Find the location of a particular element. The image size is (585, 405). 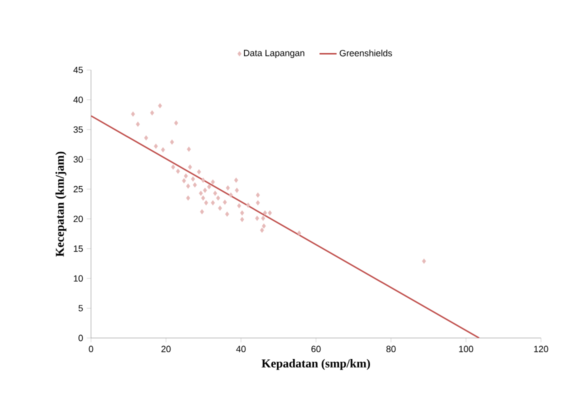

x-axis-title: Kepadatan (smp/km) is located at coordinates (316, 364).